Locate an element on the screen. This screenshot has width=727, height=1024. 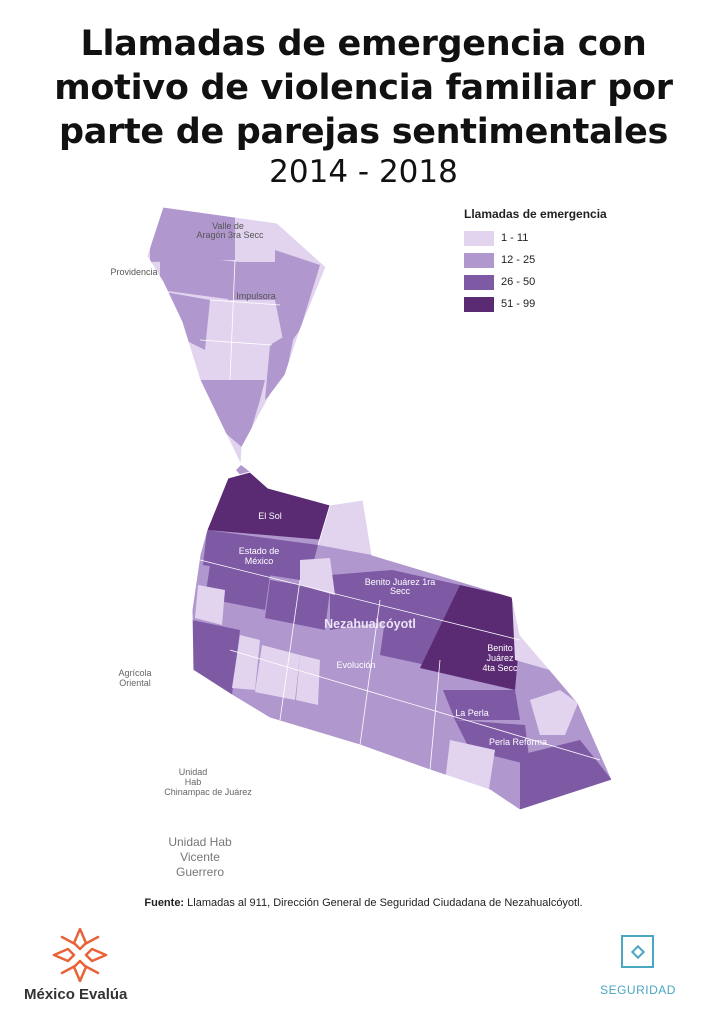
title-line-3: parte de parejas sentimentales is located at coordinates (363, 132).